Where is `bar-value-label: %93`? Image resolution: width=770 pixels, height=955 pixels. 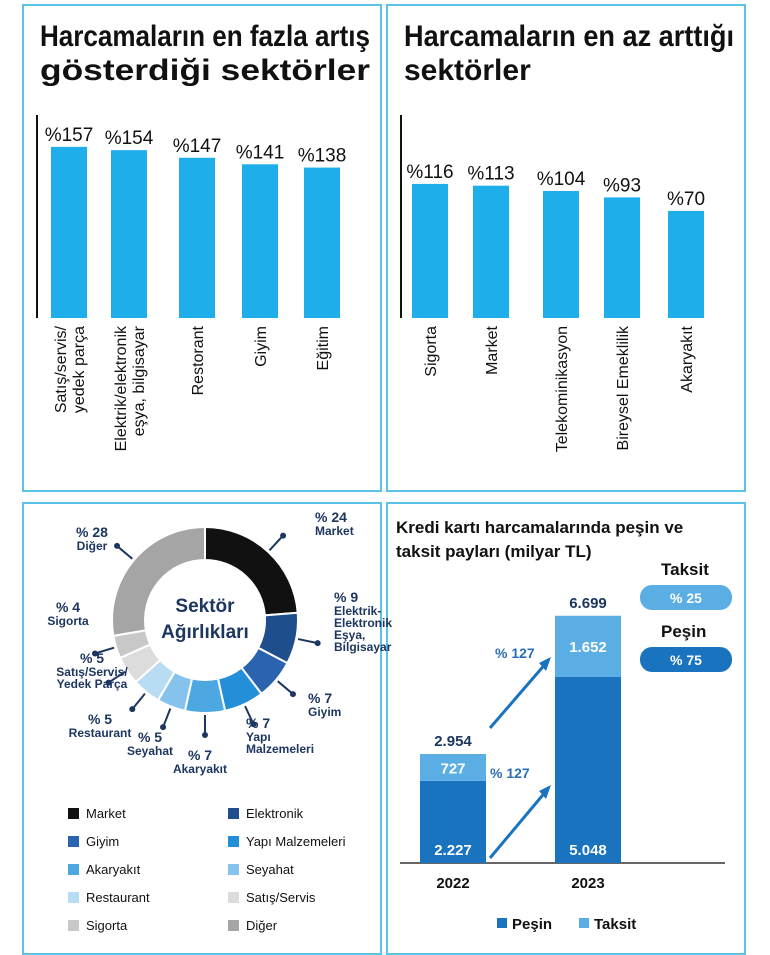
bar-value-label: %93 is located at coordinates (622, 185).